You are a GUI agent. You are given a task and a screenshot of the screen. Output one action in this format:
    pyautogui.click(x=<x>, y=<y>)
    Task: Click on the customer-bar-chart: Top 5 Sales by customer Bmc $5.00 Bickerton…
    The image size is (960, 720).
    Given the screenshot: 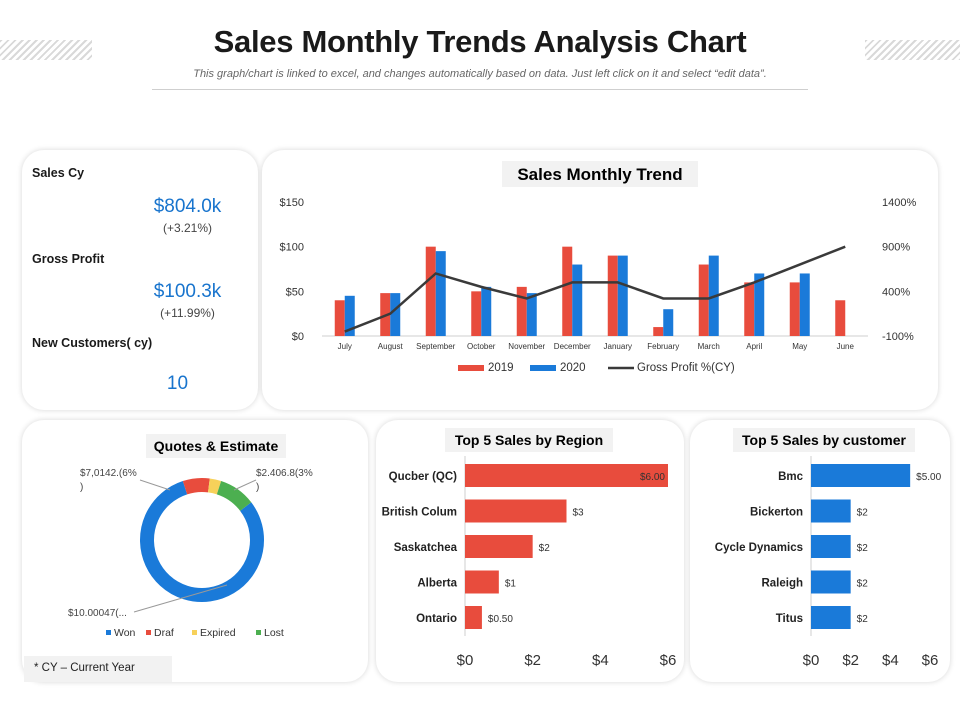 What is the action you would take?
    pyautogui.click(x=828, y=548)
    